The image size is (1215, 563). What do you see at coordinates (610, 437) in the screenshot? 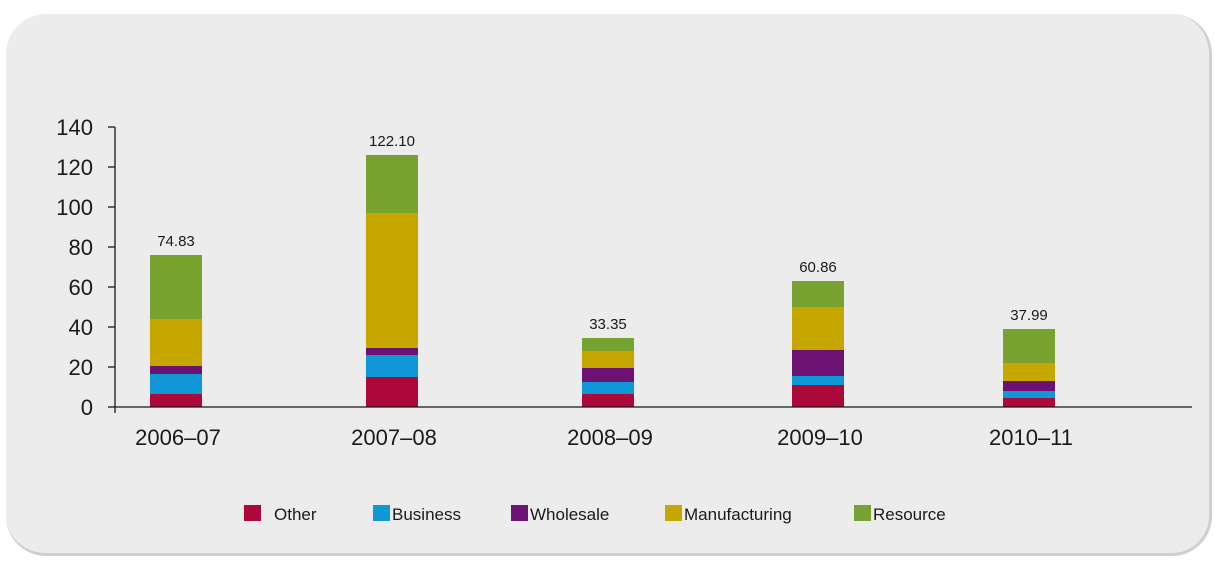
I see `x-tick-label: 2008–09` at bounding box center [610, 437].